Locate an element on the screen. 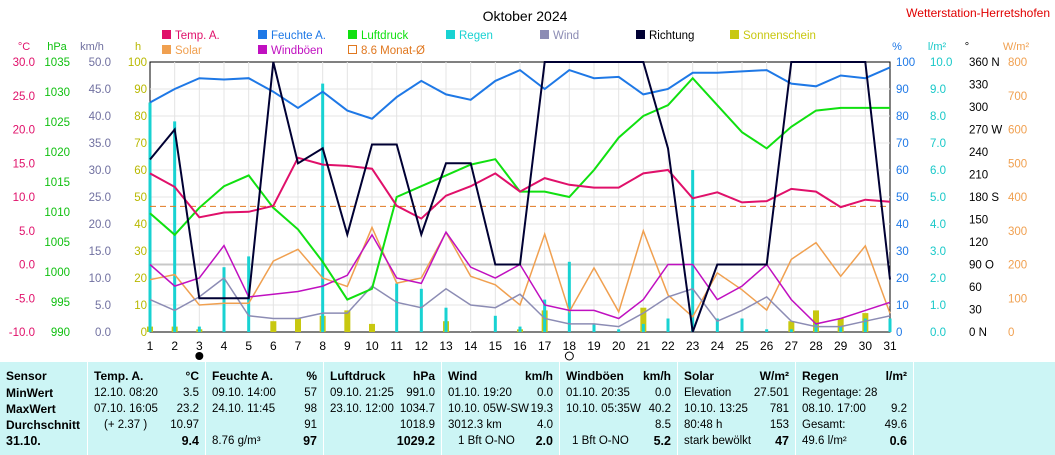 Image resolution: width=1055 pixels, height=455 pixels. pressure-unit: hPa is located at coordinates (423, 376).